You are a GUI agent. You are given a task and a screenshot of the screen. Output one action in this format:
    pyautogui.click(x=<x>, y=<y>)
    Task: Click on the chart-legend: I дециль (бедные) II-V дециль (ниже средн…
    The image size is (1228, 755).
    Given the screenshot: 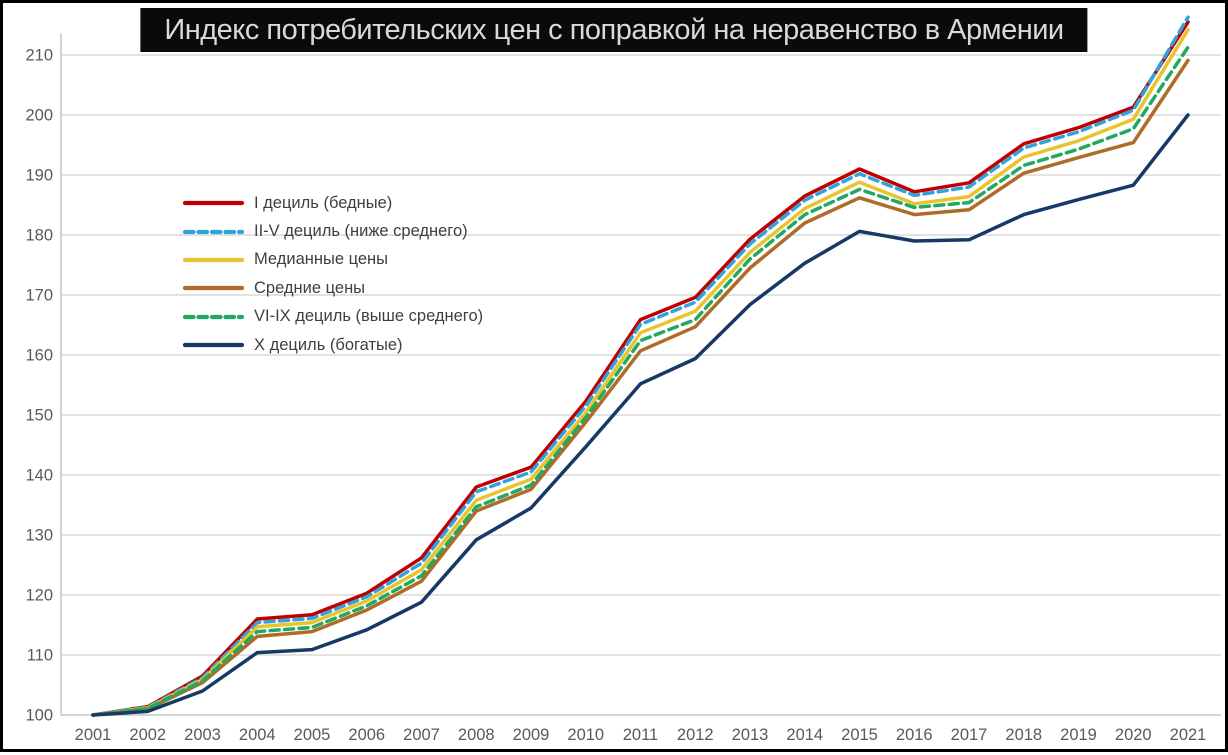 What is the action you would take?
    pyautogui.click(x=332, y=274)
    